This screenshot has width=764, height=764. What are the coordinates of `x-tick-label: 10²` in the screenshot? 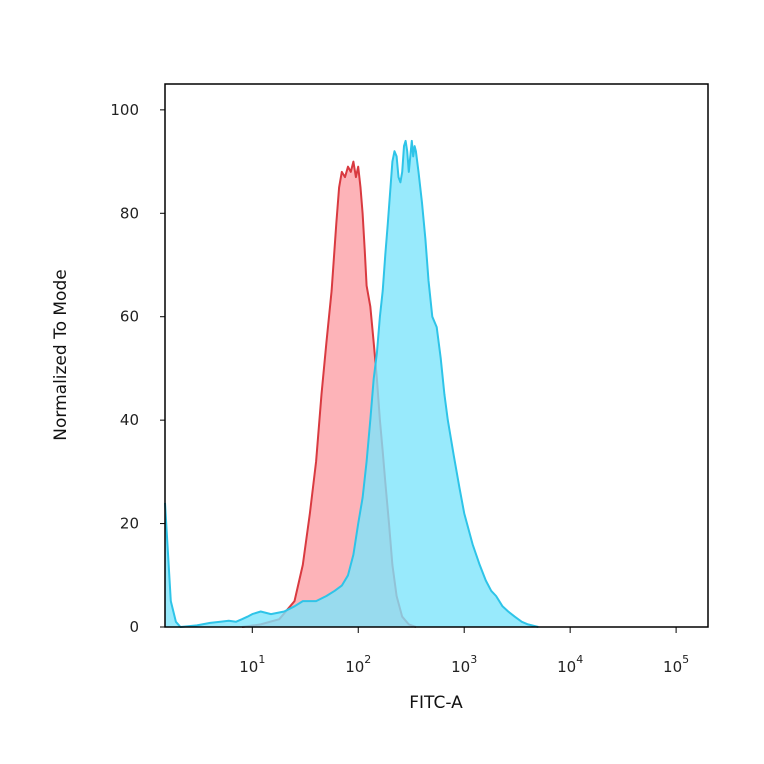 It's located at (358, 664).